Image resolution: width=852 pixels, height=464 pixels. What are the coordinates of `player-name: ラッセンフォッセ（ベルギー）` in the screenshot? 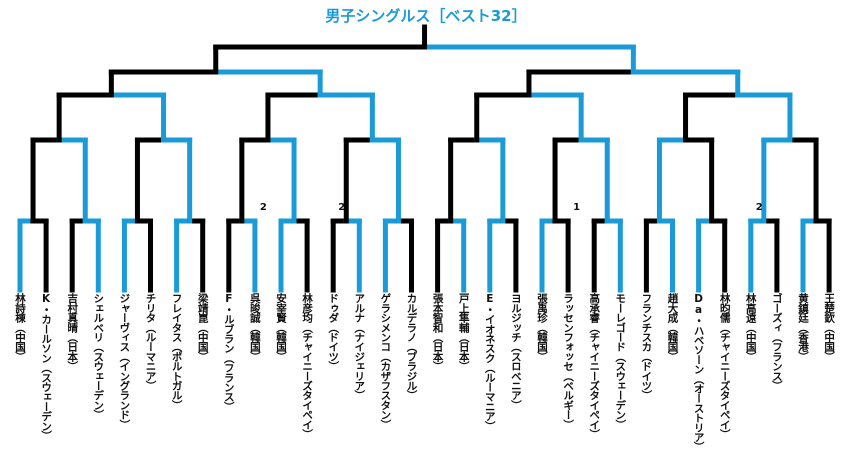 It's located at (568, 361).